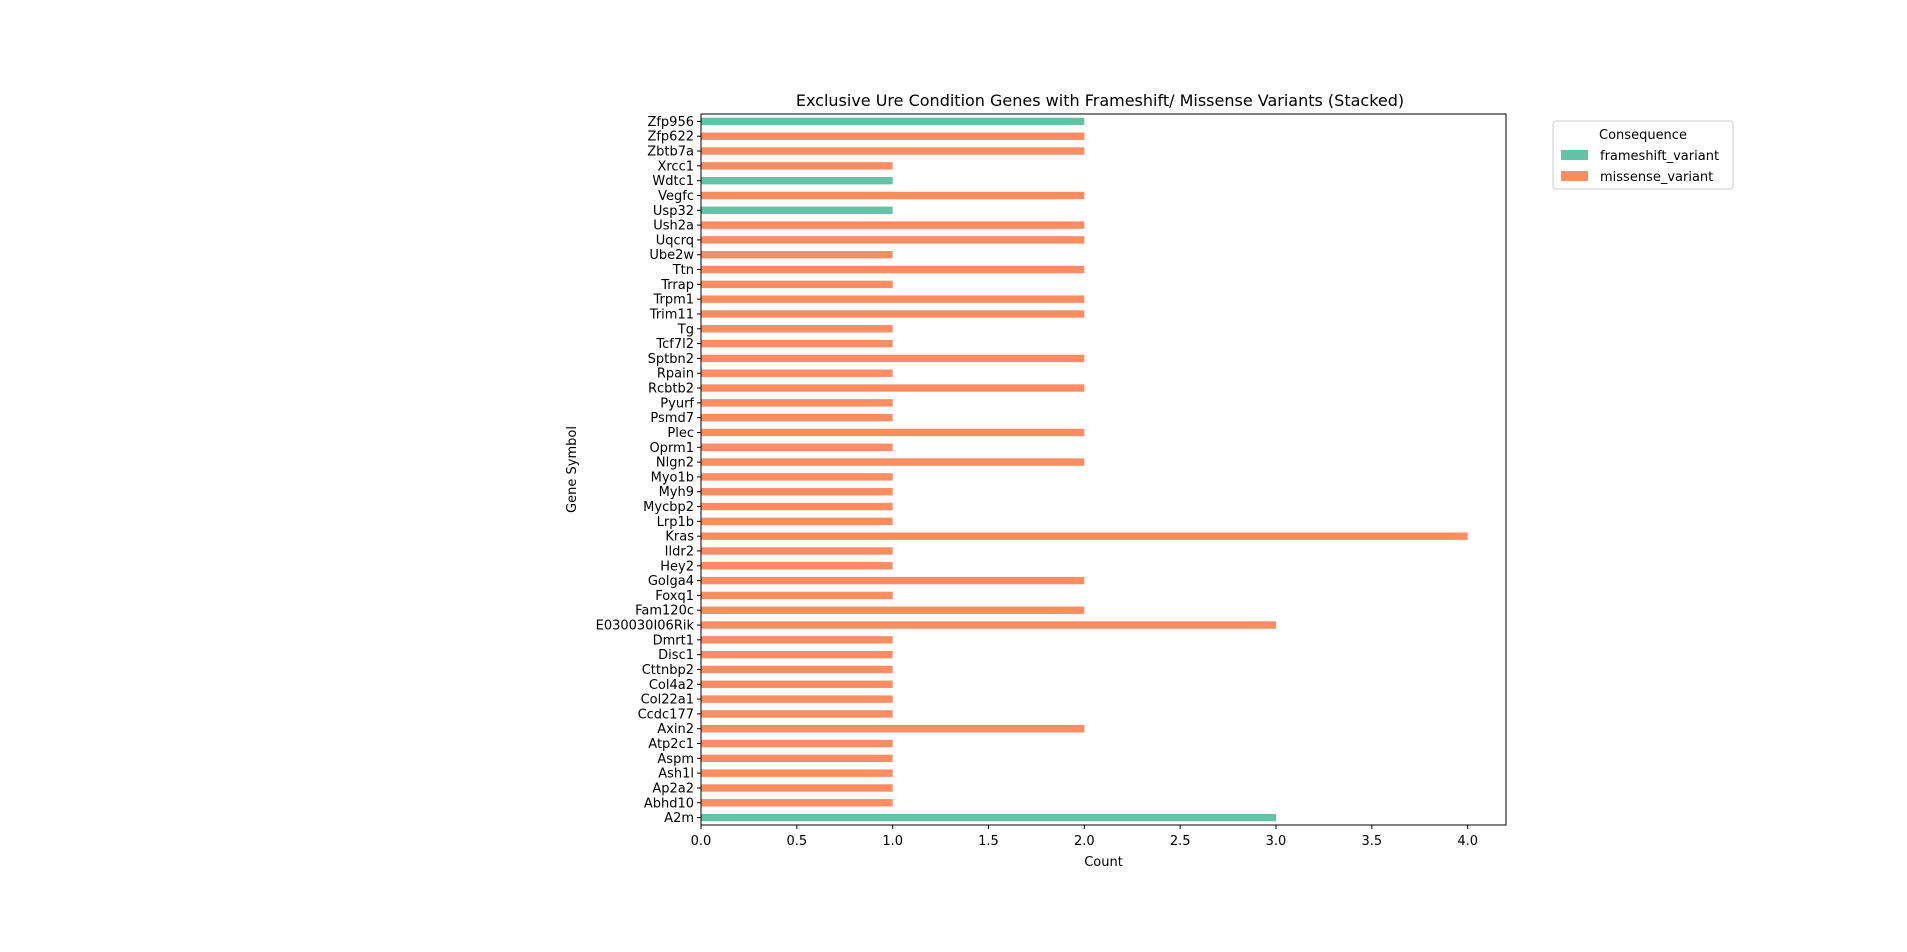  What do you see at coordinates (797, 551) in the screenshot?
I see `bar-Ildr2-missense_variant` at bounding box center [797, 551].